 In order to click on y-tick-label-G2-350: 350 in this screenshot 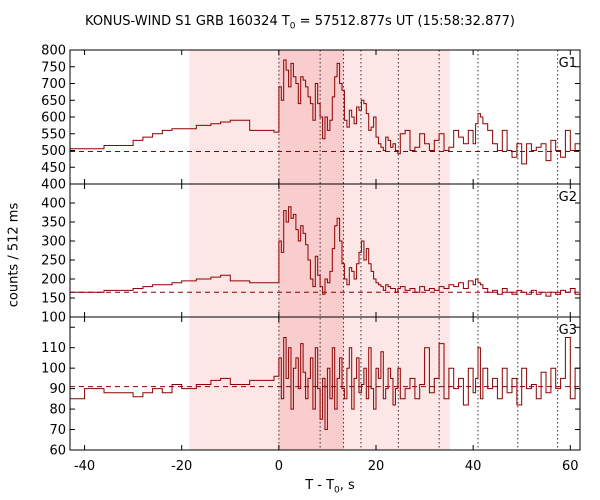, I will do `click(53, 223)`.